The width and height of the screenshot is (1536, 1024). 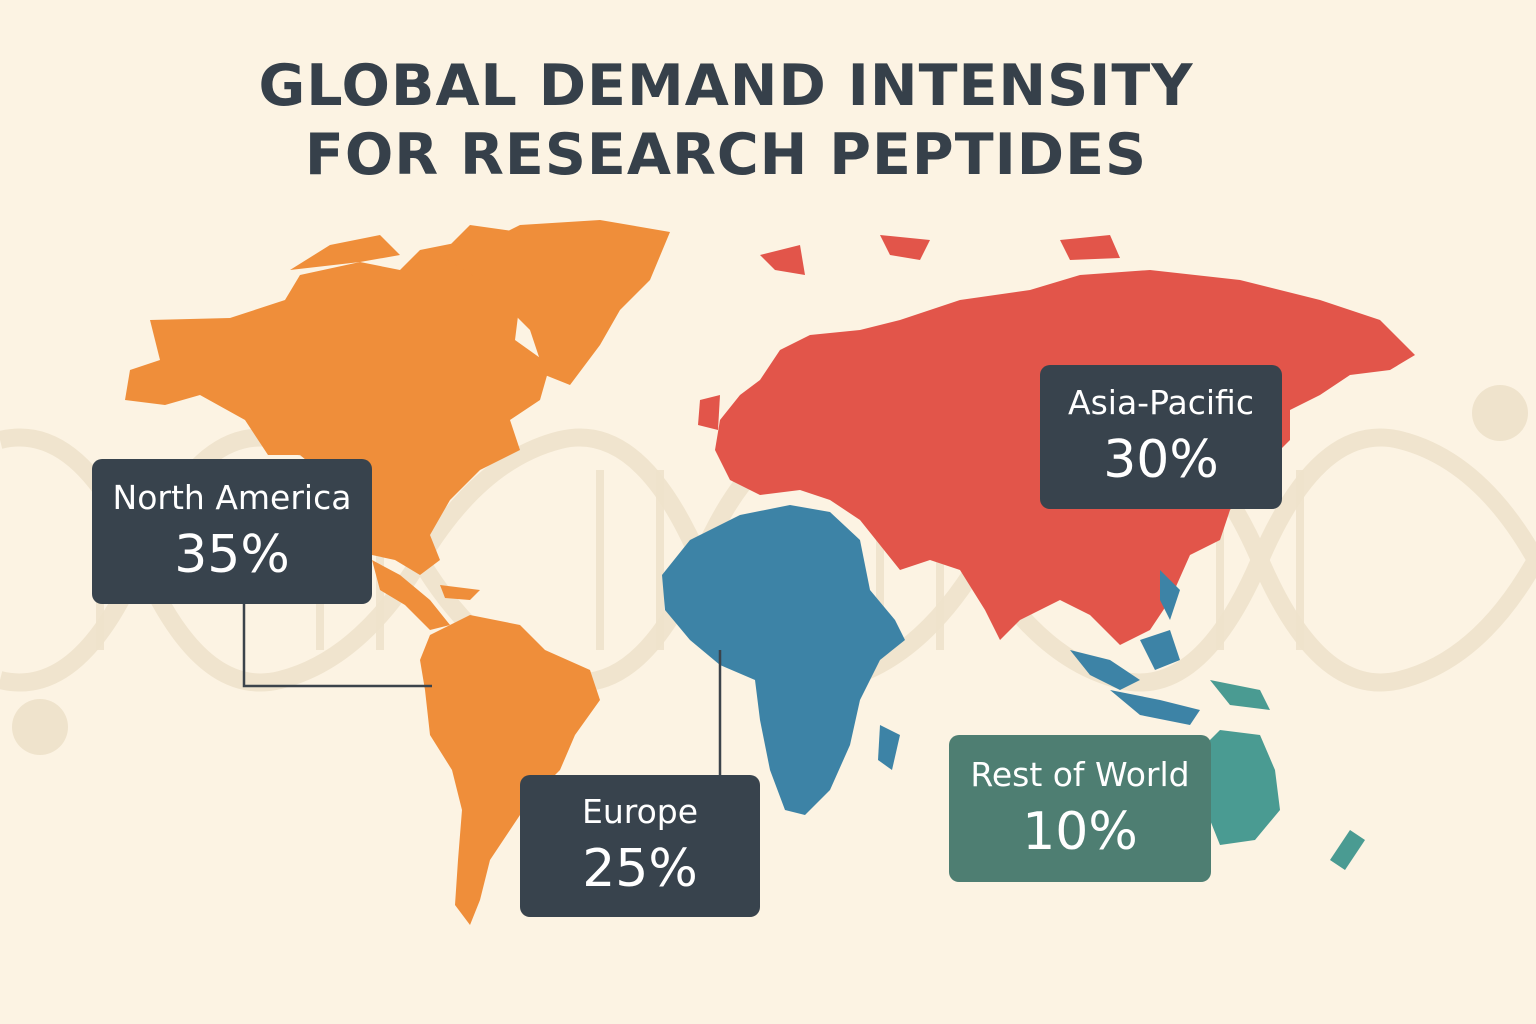 What do you see at coordinates (726, 155) in the screenshot?
I see `title-line-2: FOR RESEARCH PEPTIDES` at bounding box center [726, 155].